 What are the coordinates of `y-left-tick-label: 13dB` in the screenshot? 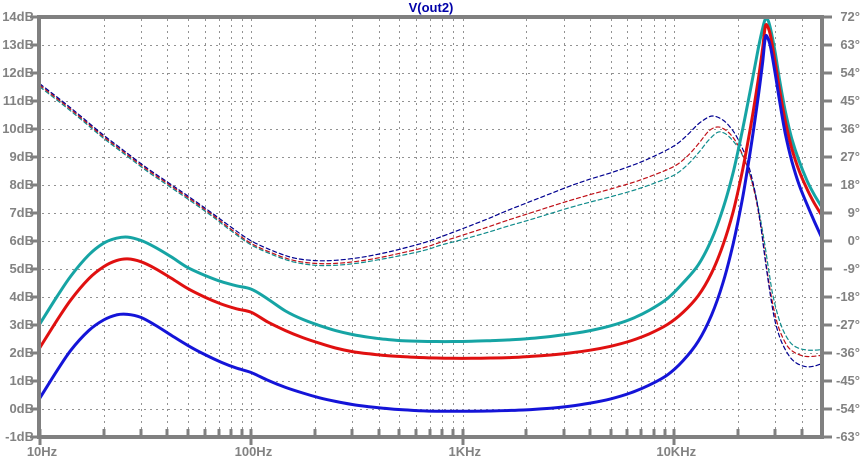 It's located at (18, 44).